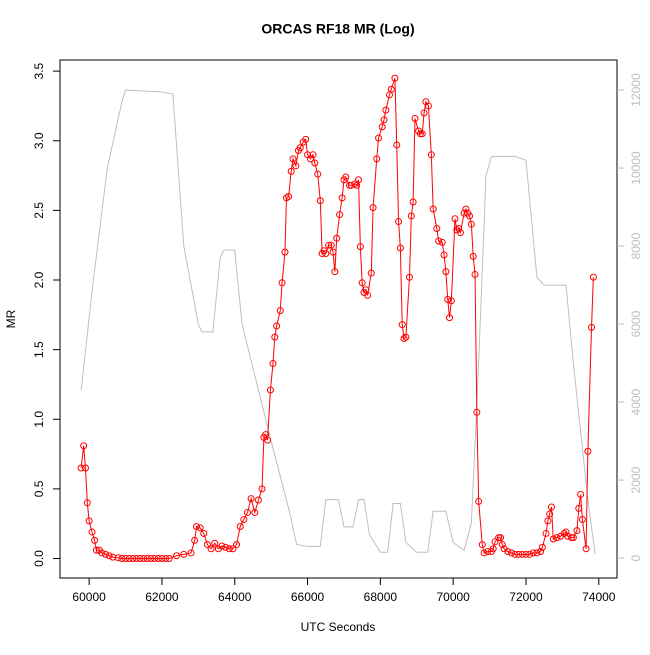  Describe the element at coordinates (636, 323) in the screenshot. I see `y2-tick-label: 6000` at that location.